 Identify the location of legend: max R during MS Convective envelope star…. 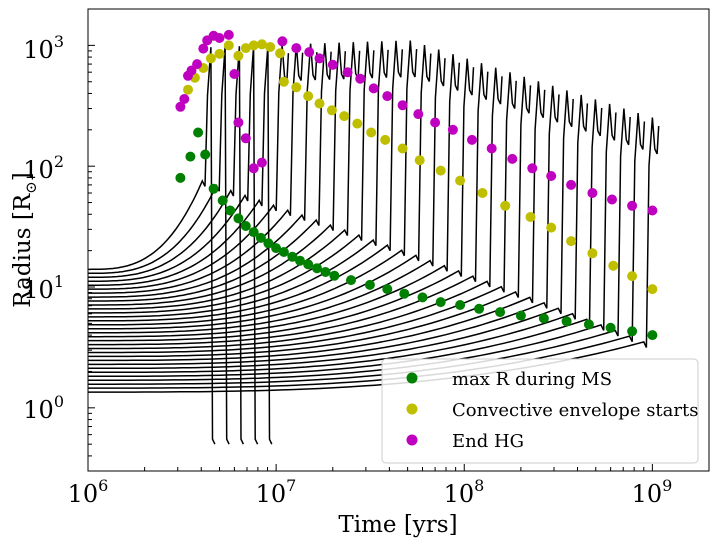
(540, 411).